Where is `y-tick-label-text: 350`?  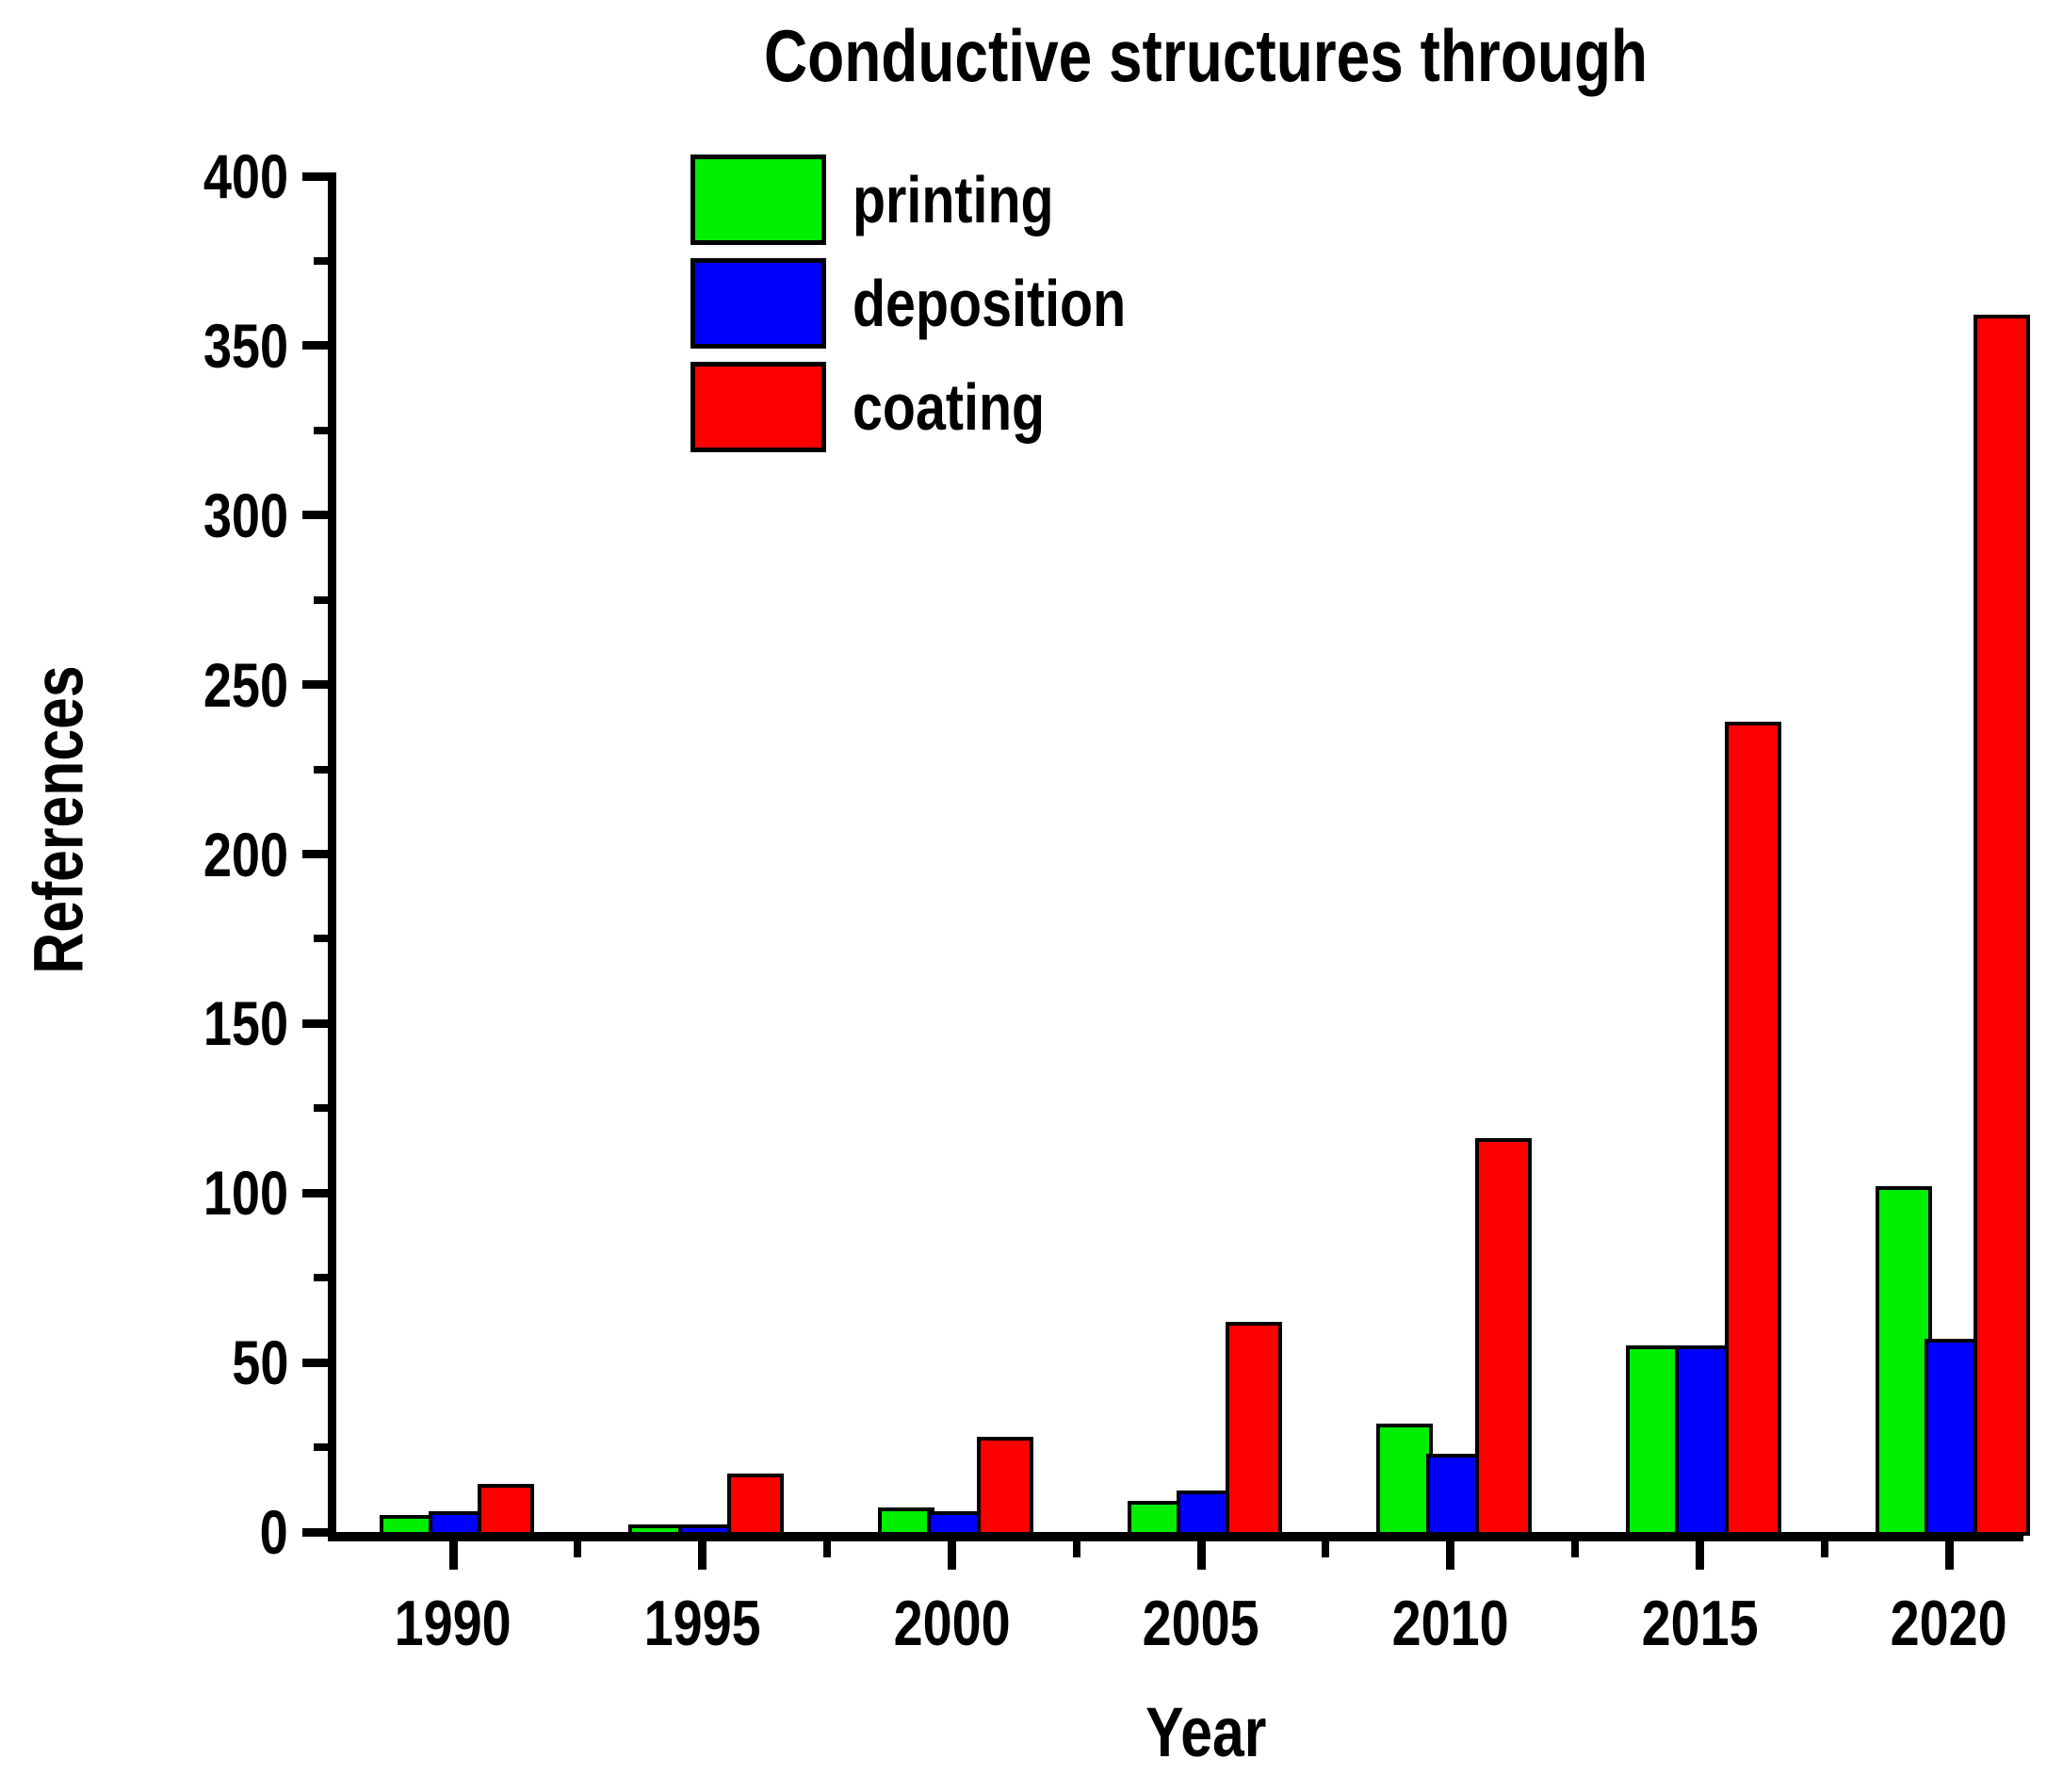
y-tick-label-text: 350 is located at coordinates (245, 345).